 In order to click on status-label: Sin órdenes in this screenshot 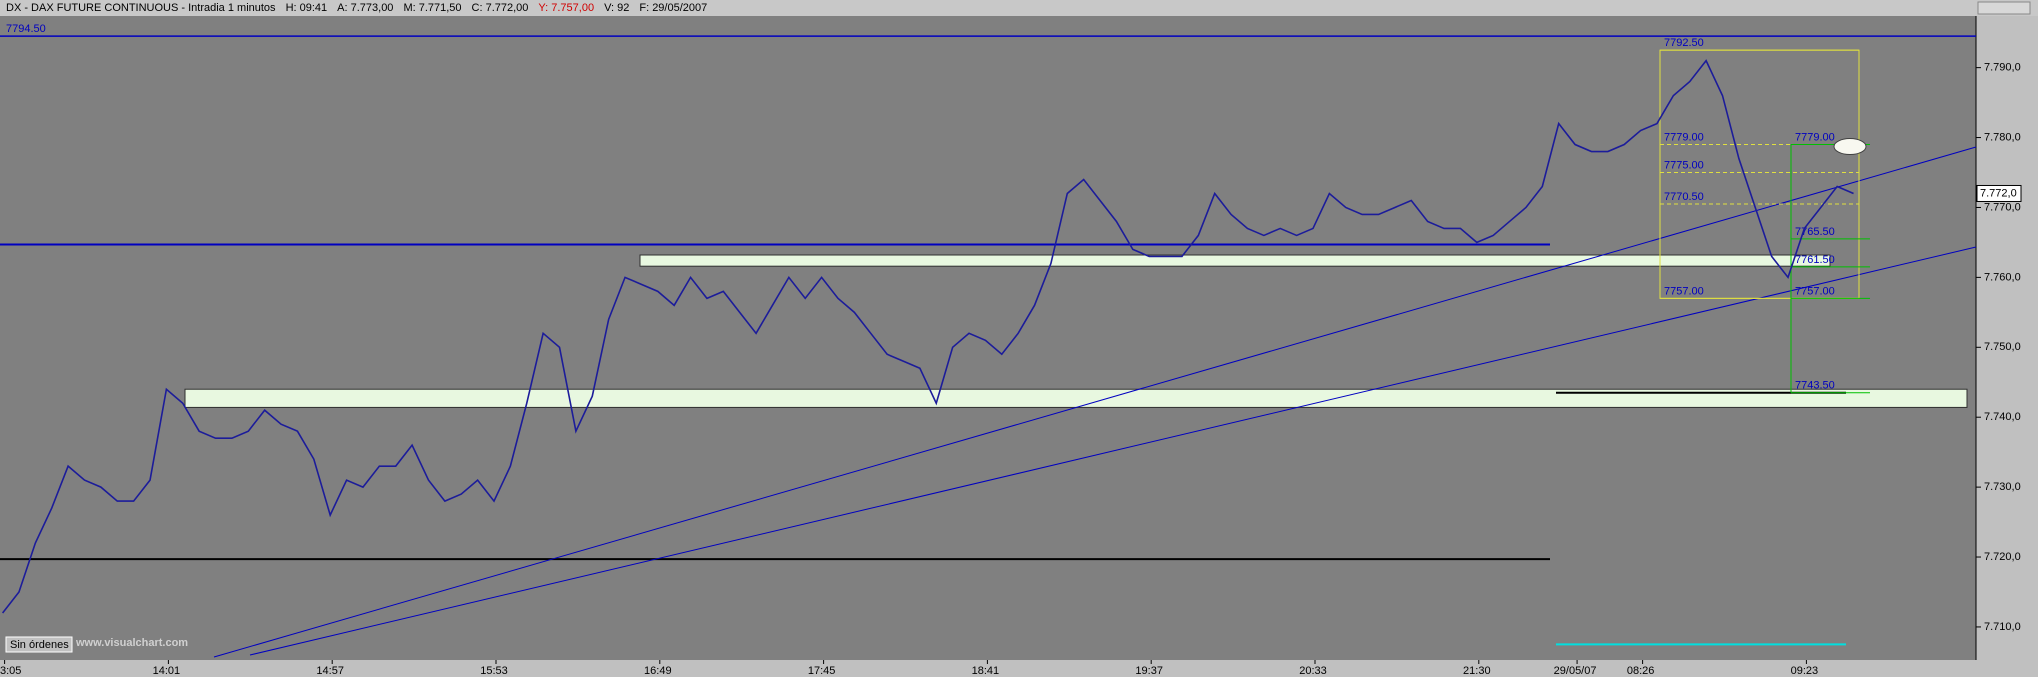, I will do `click(39, 645)`.